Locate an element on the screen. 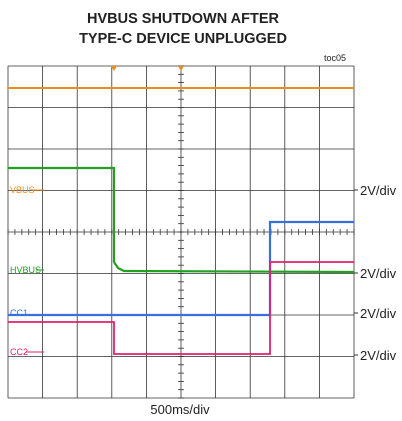  channel-label: VBUS is located at coordinates (22, 190).